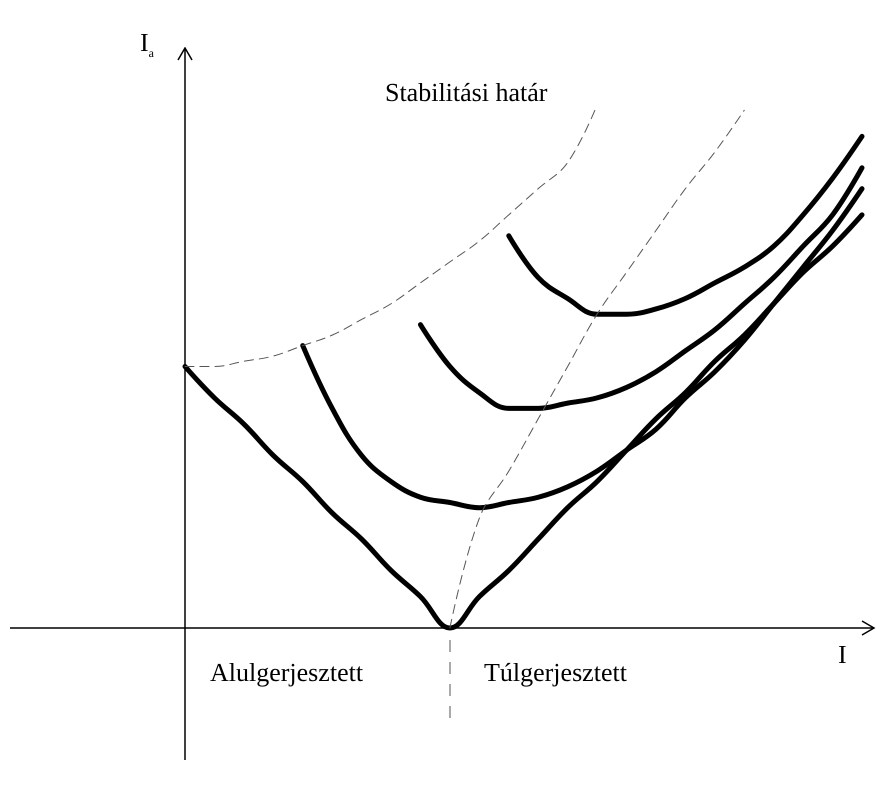 This screenshot has height=801, width=876. I want to click on x-axis-title: I, so click(842, 655).